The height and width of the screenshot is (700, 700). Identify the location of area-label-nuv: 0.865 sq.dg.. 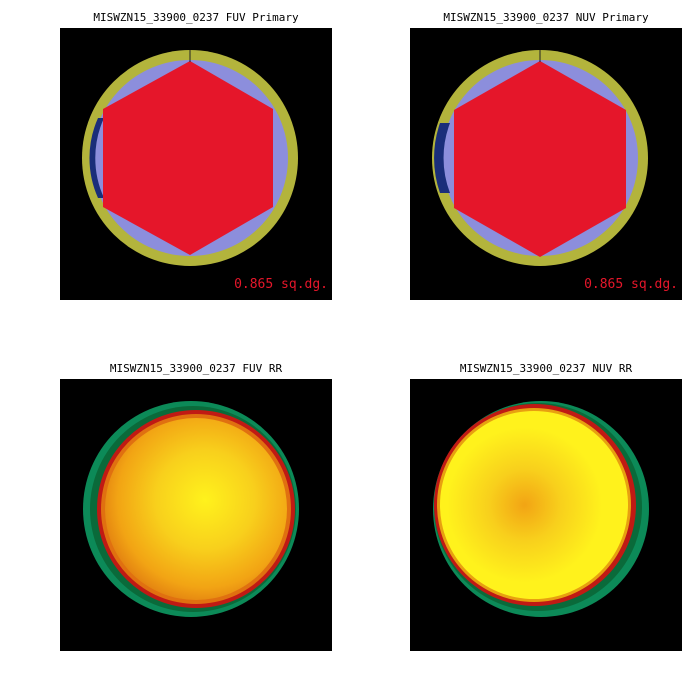
(631, 284).